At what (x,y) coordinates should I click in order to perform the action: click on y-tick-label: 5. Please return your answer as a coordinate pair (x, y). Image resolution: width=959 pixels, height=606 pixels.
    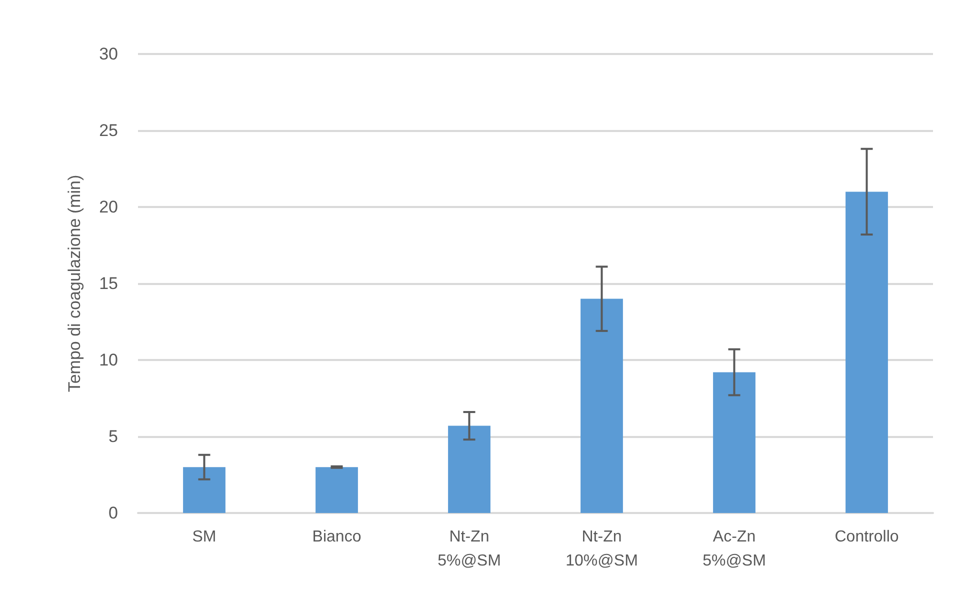
    Looking at the image, I should click on (113, 436).